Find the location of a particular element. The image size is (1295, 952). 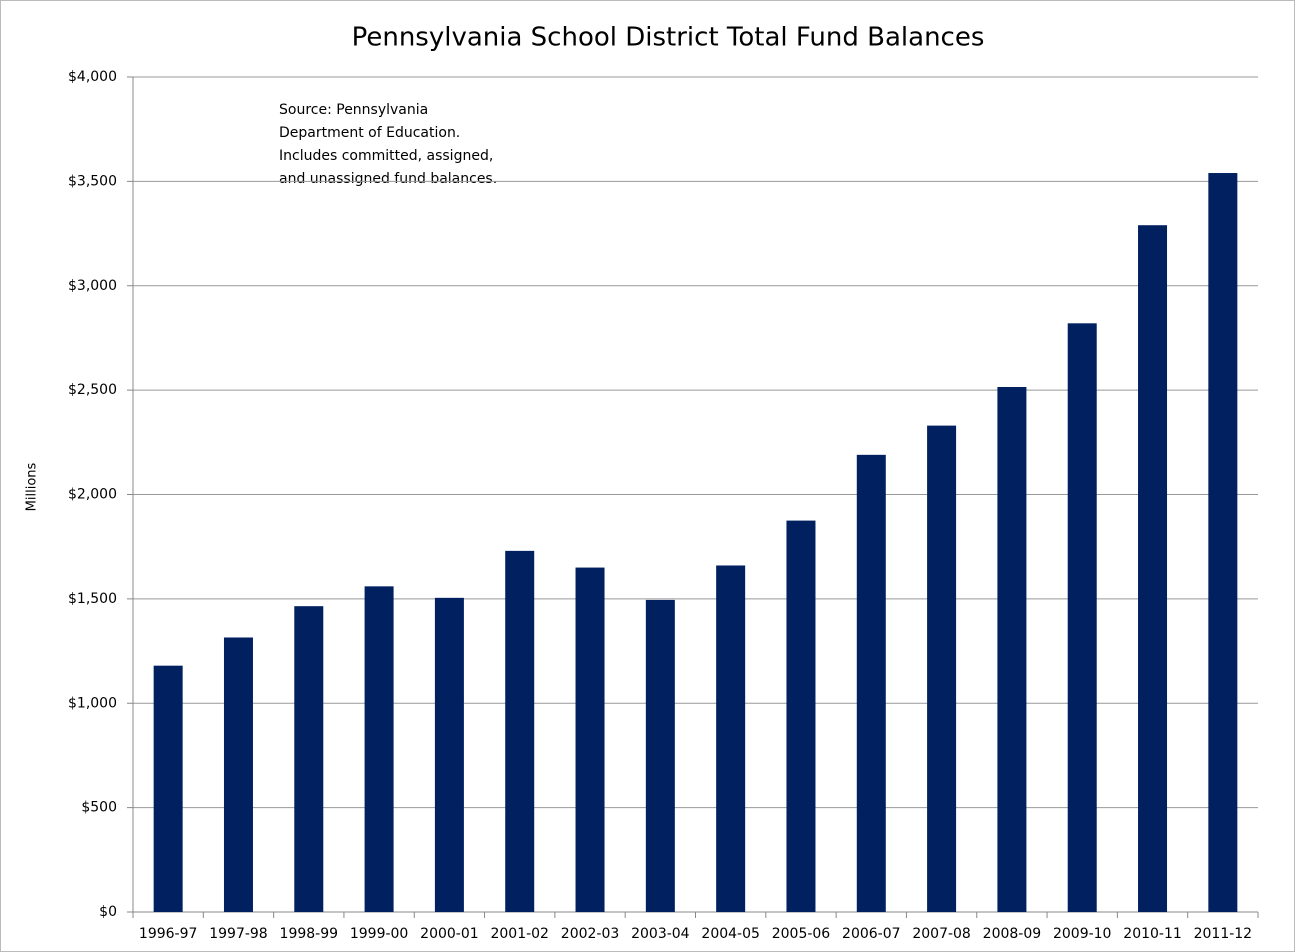

x-tick-label: 2000-01 is located at coordinates (449, 934).